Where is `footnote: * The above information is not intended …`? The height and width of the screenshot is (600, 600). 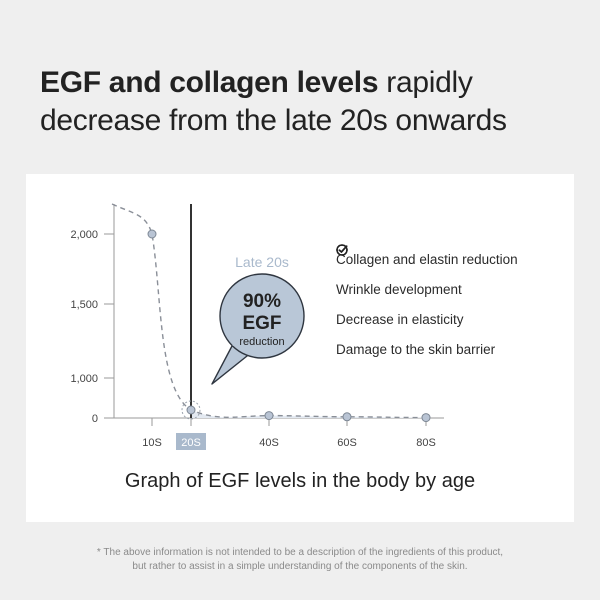
footnote: * The above information is not intended … is located at coordinates (300, 560).